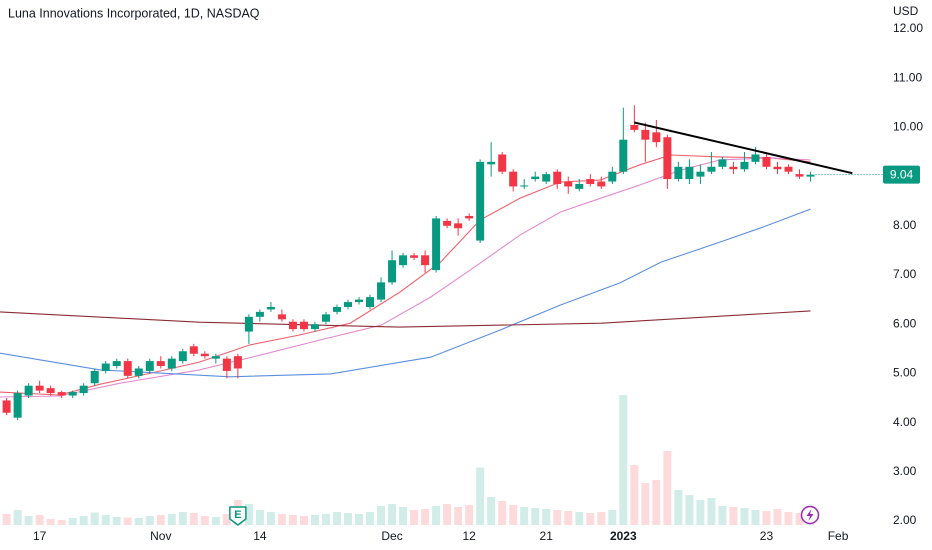  Describe the element at coordinates (405, 319) in the screenshot. I see `moving-average` at that location.